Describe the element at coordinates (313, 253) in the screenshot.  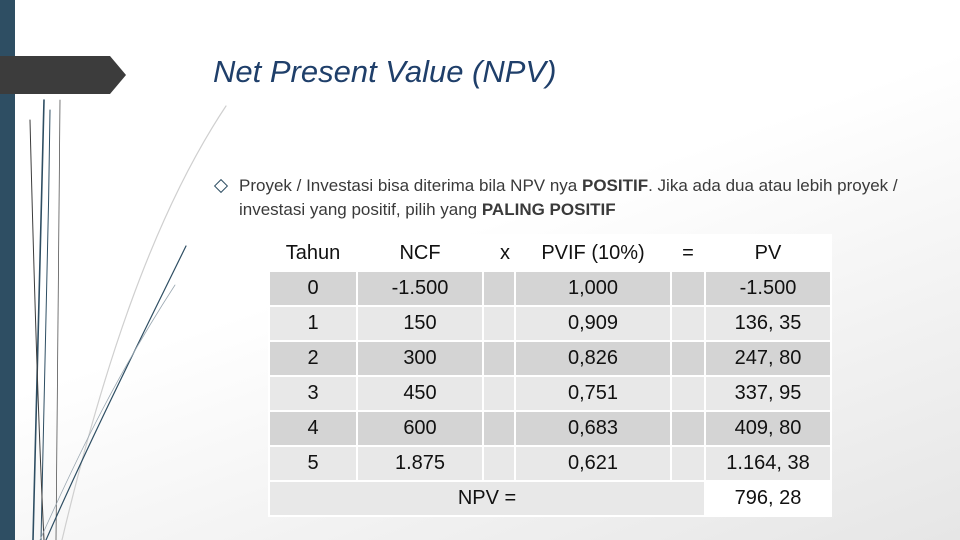
I see `header-tahun: Tahun` at that location.